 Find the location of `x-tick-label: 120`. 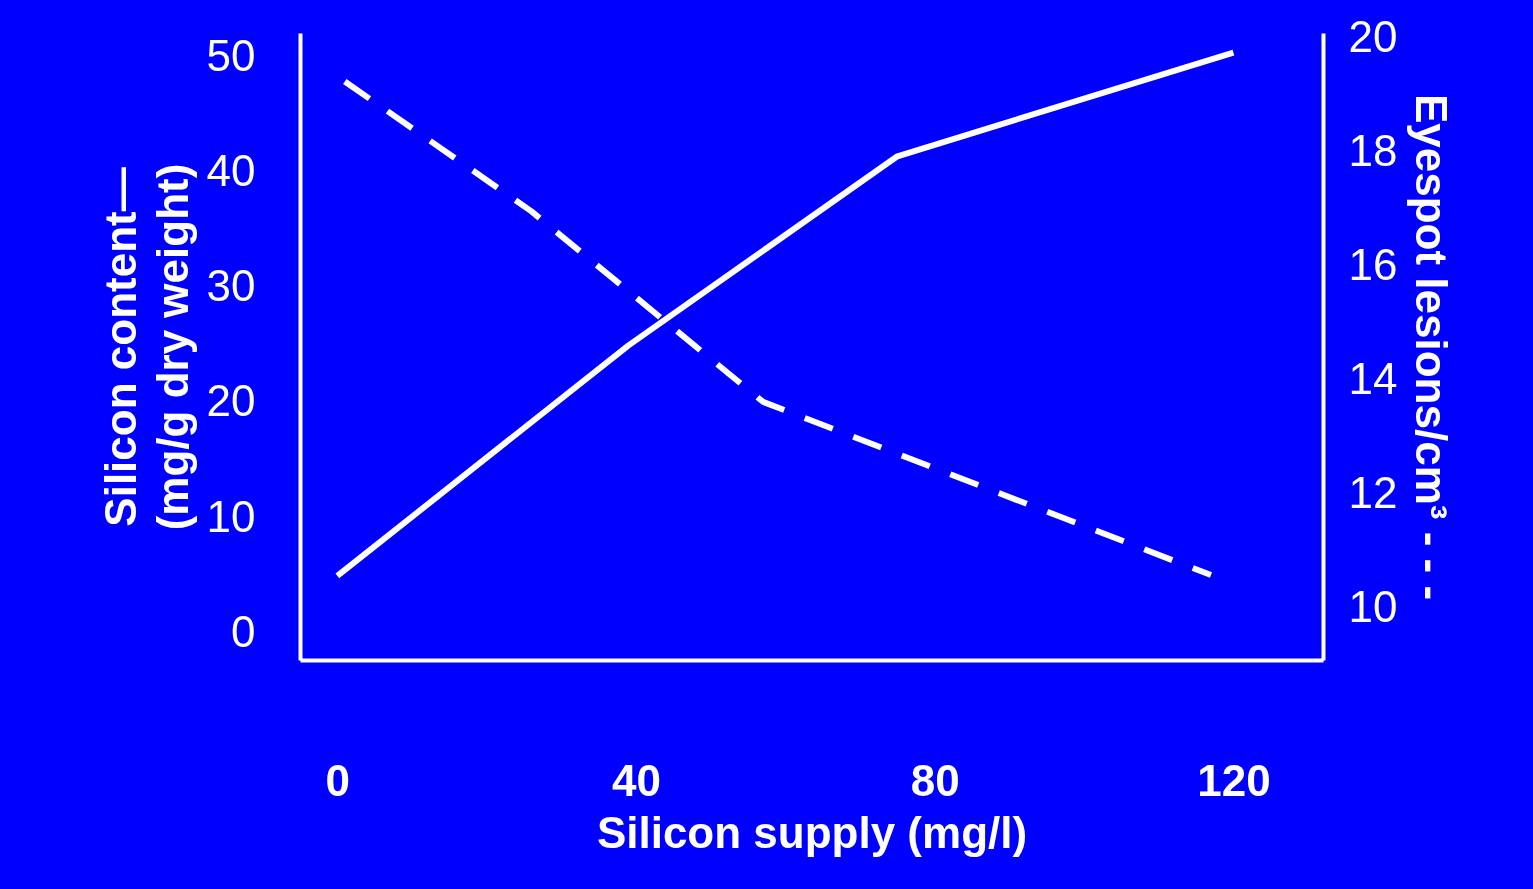

x-tick-label: 120 is located at coordinates (1234, 780).